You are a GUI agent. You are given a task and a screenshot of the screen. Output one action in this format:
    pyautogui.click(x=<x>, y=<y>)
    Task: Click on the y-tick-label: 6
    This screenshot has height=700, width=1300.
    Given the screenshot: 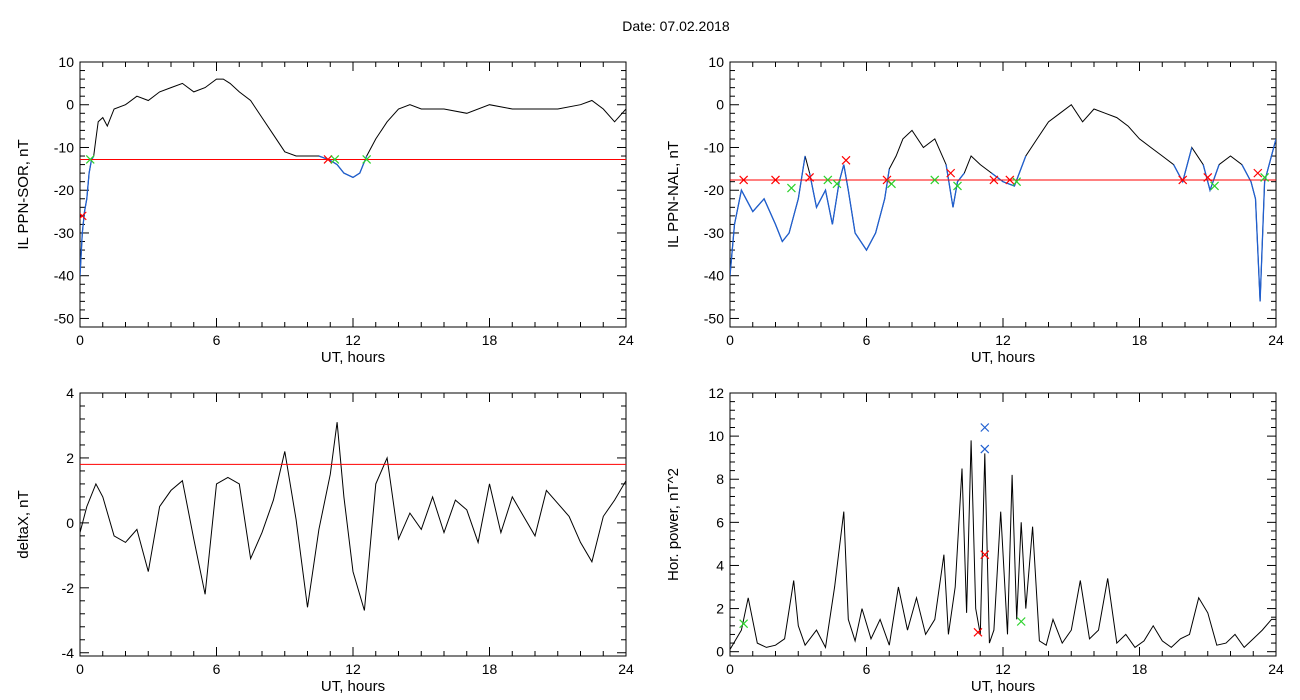 What is the action you would take?
    pyautogui.click(x=720, y=522)
    